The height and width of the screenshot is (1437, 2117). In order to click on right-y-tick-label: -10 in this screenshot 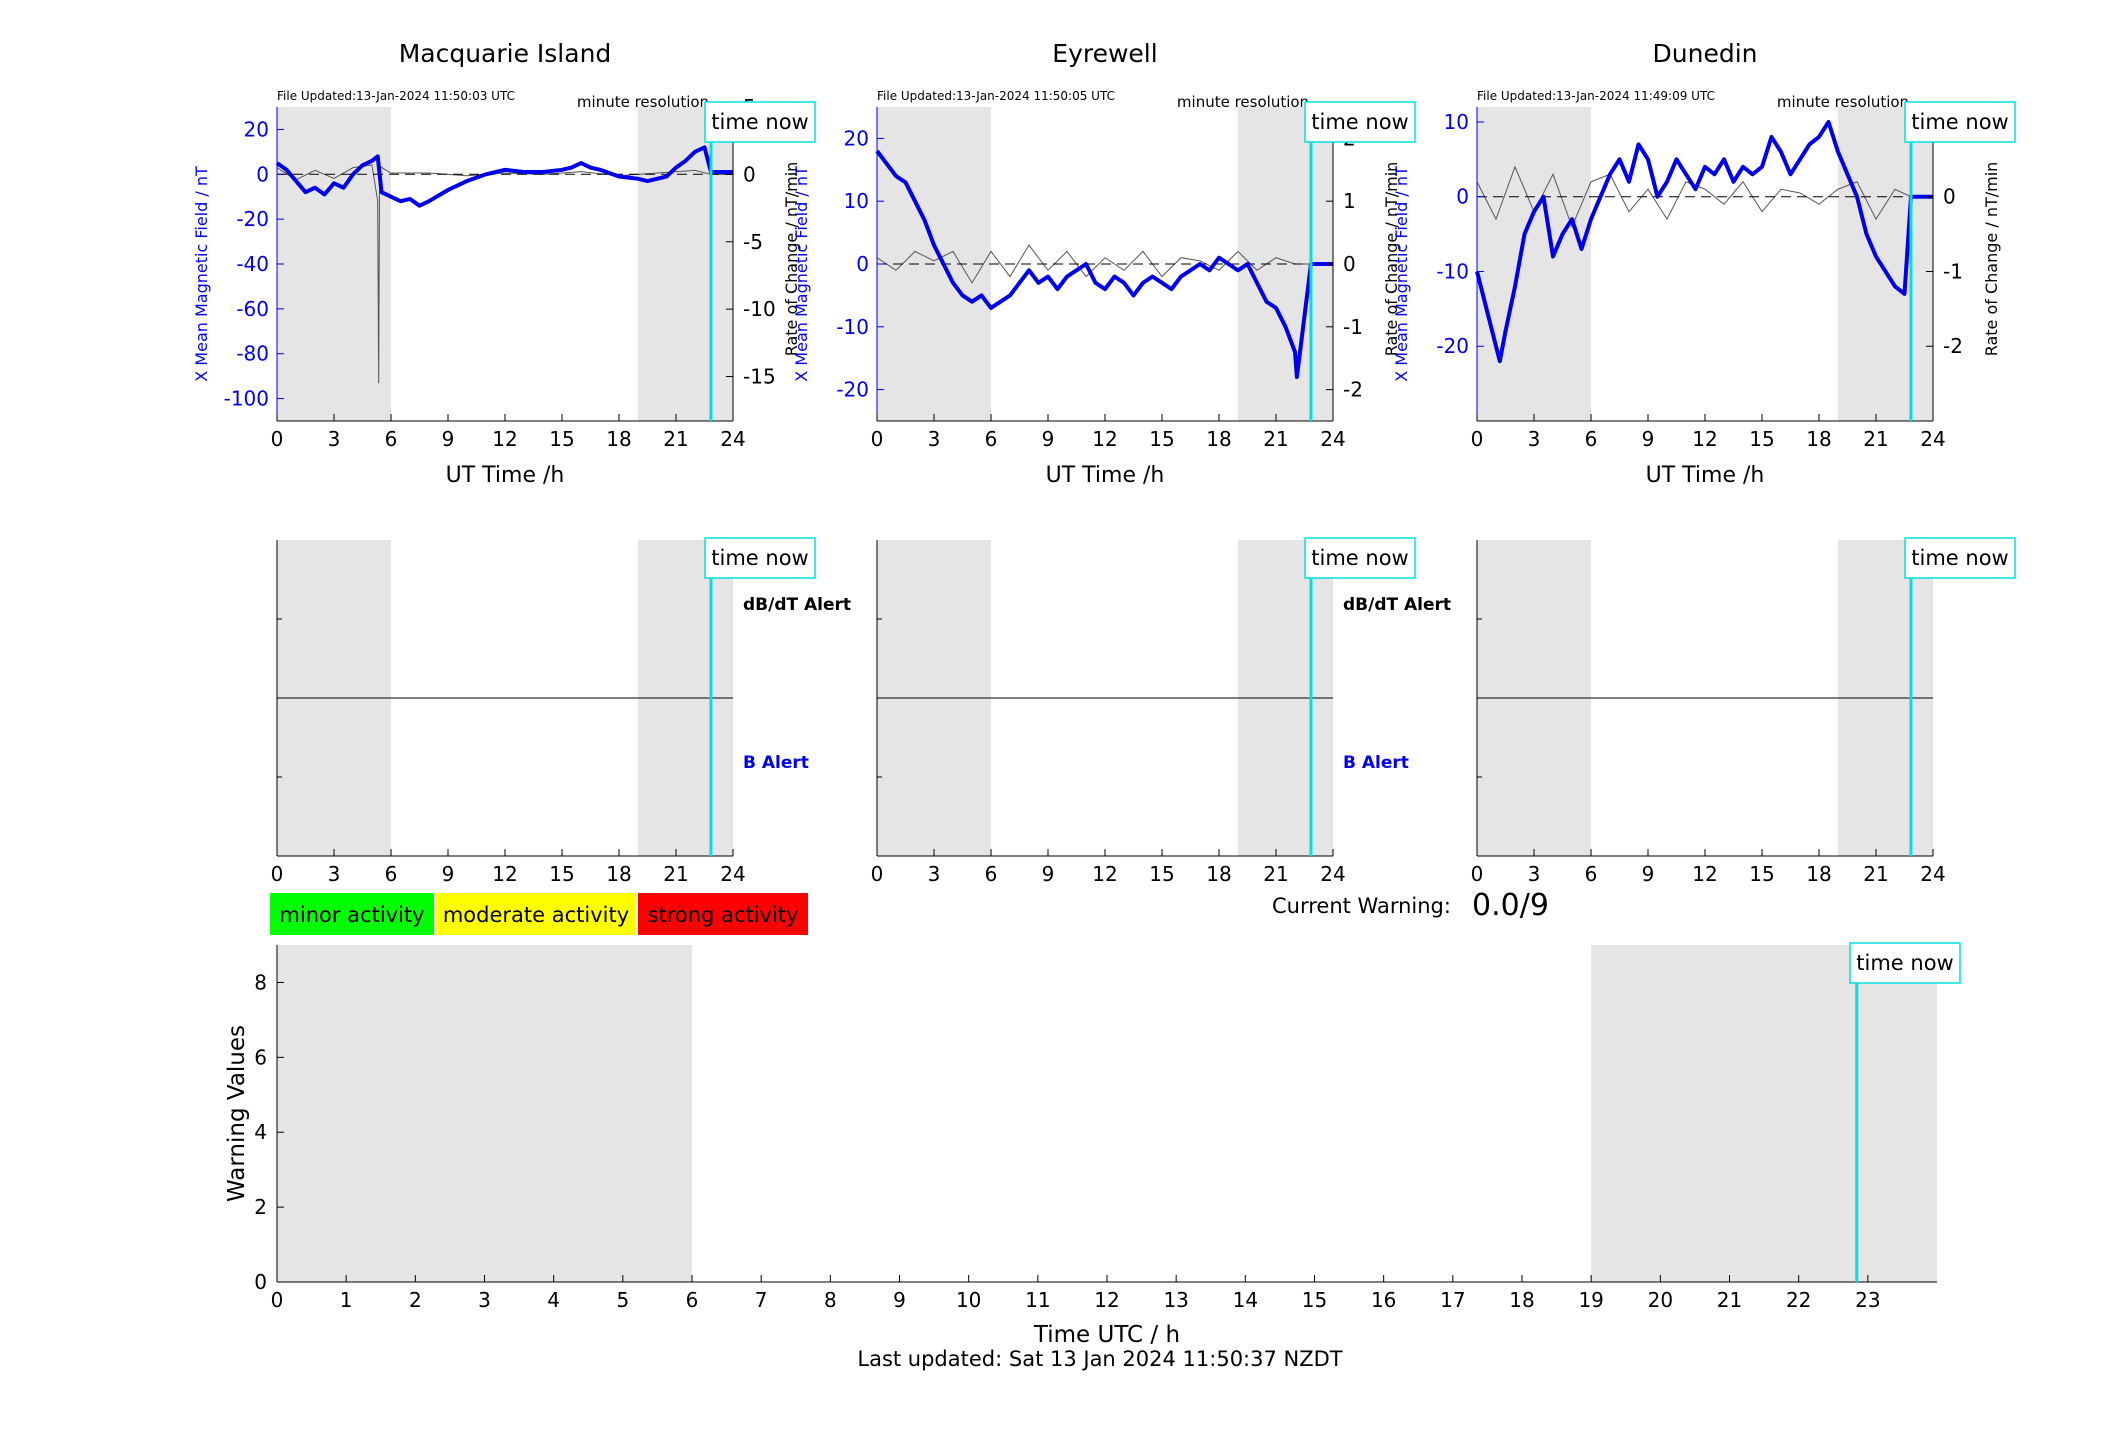, I will do `click(759, 309)`.